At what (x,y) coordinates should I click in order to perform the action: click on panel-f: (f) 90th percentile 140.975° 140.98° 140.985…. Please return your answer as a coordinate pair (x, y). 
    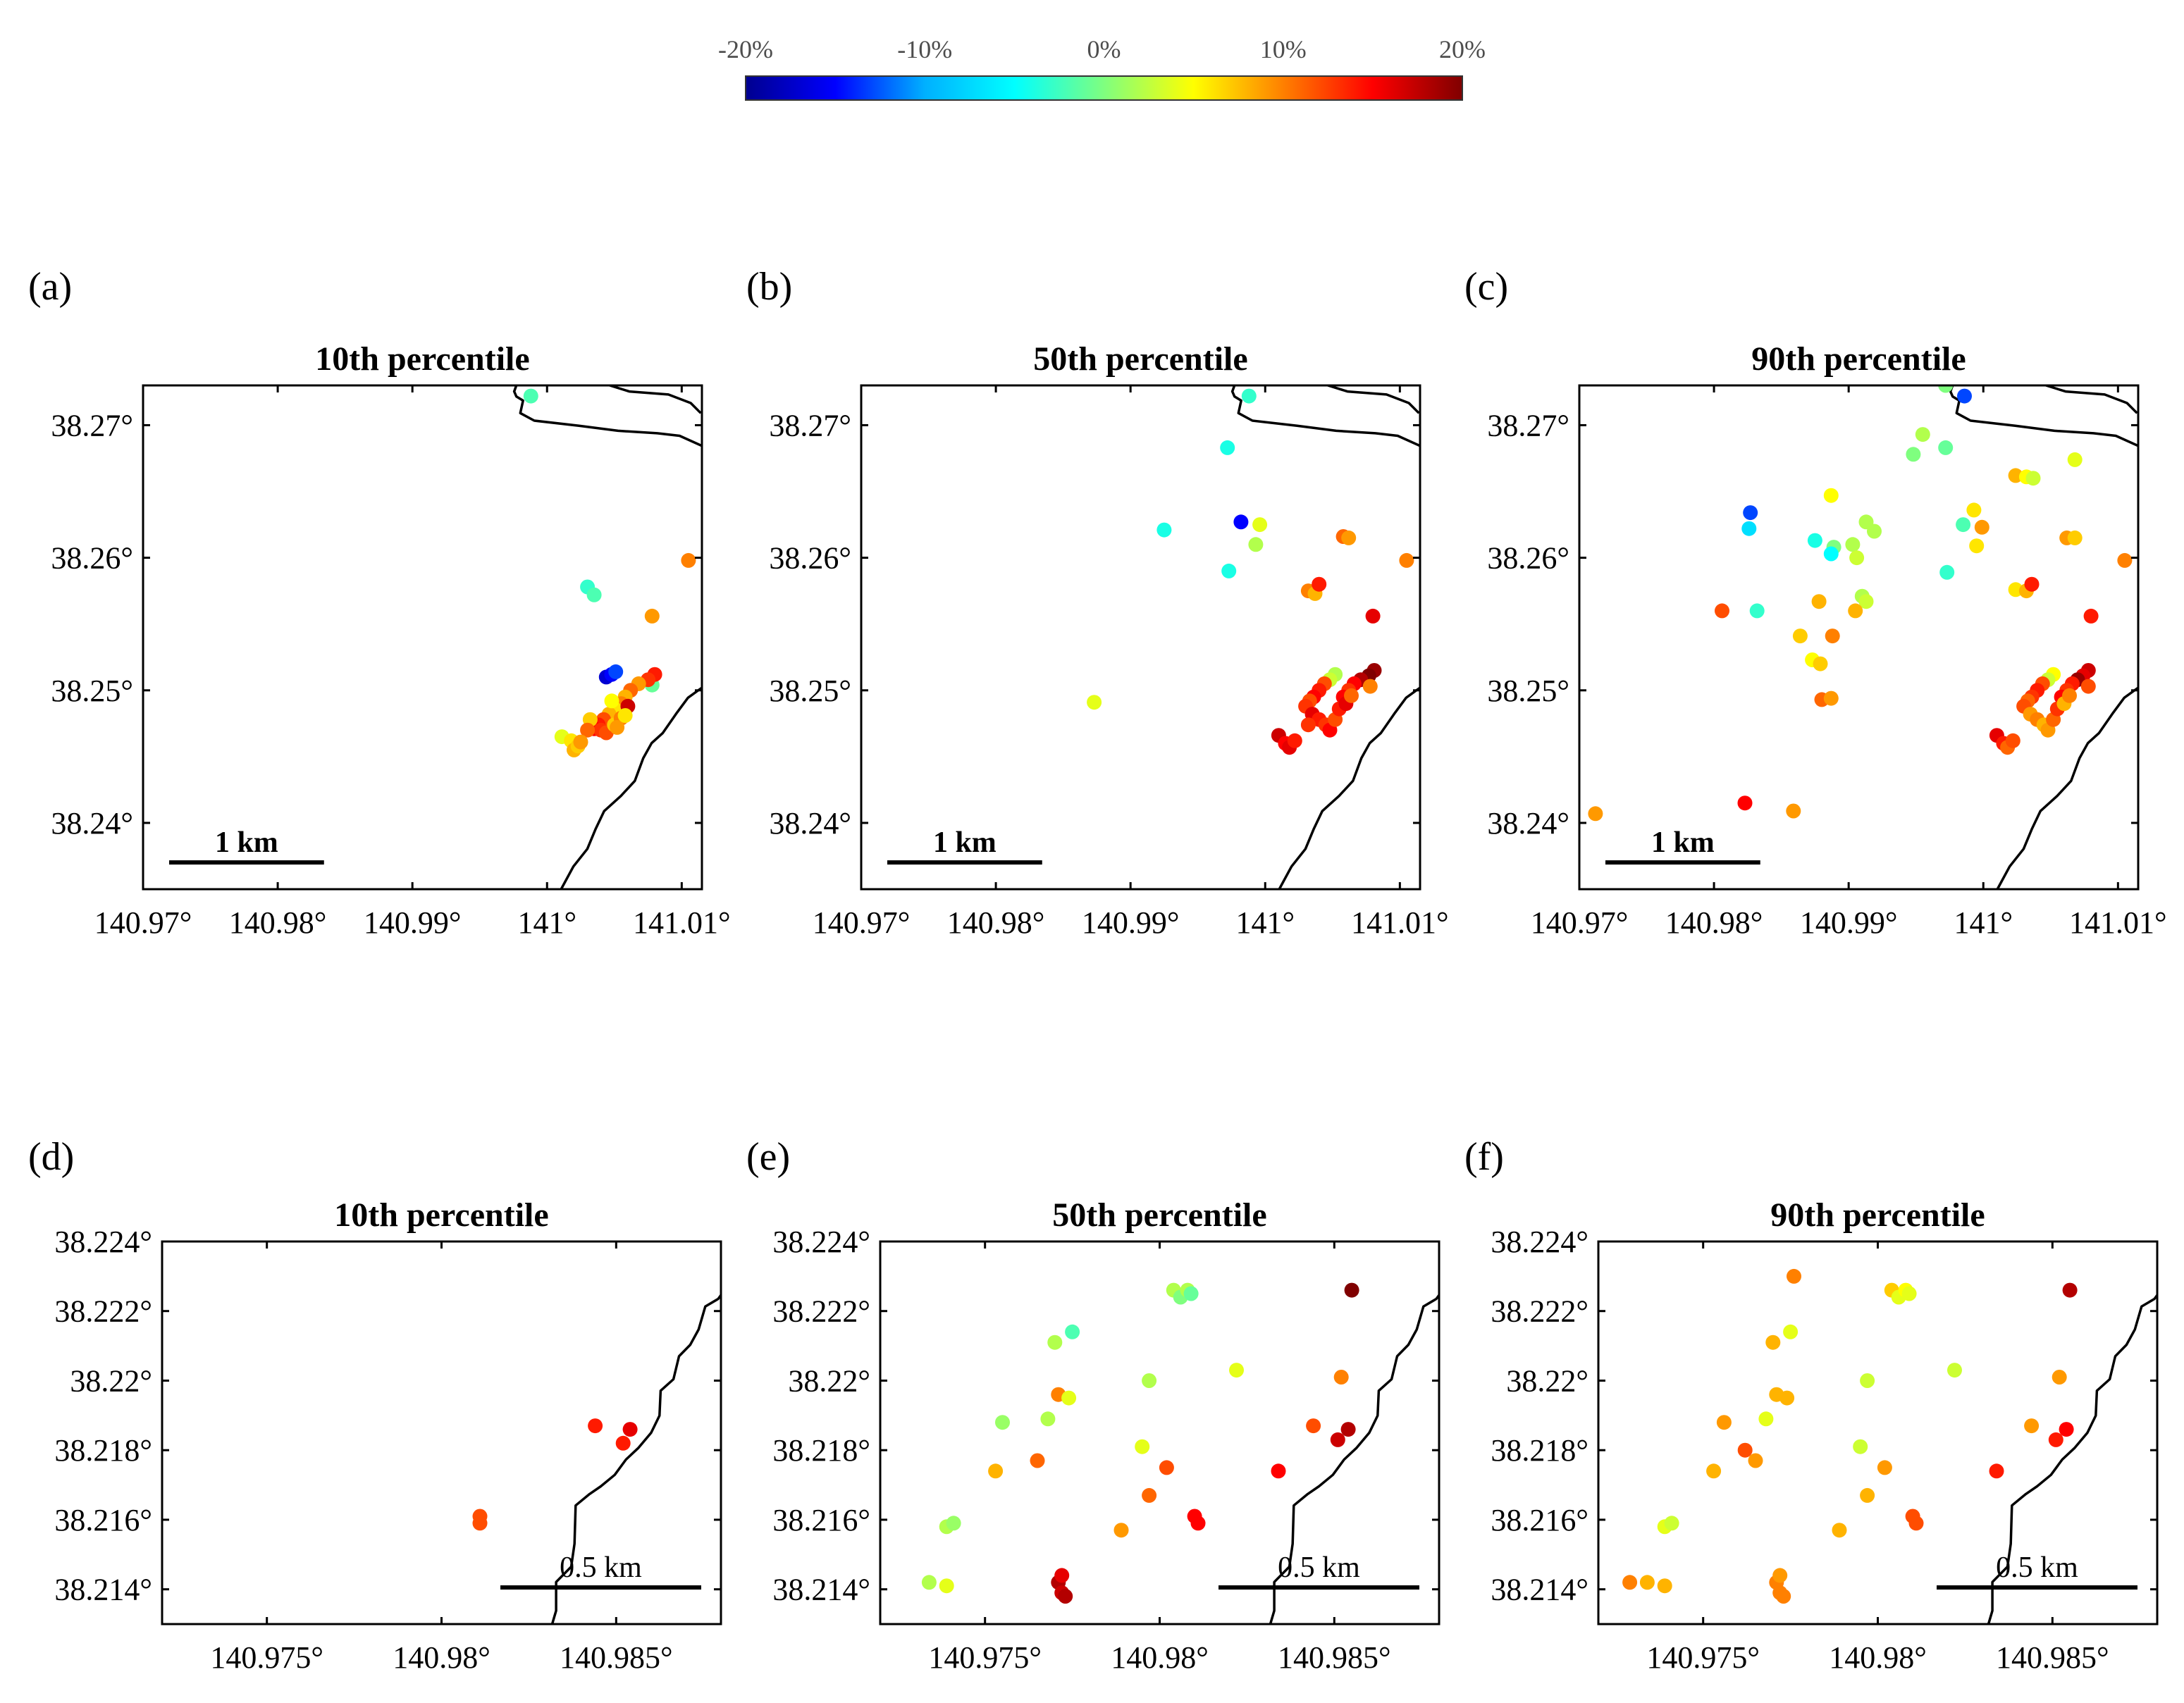
    Looking at the image, I should click on (1811, 1405).